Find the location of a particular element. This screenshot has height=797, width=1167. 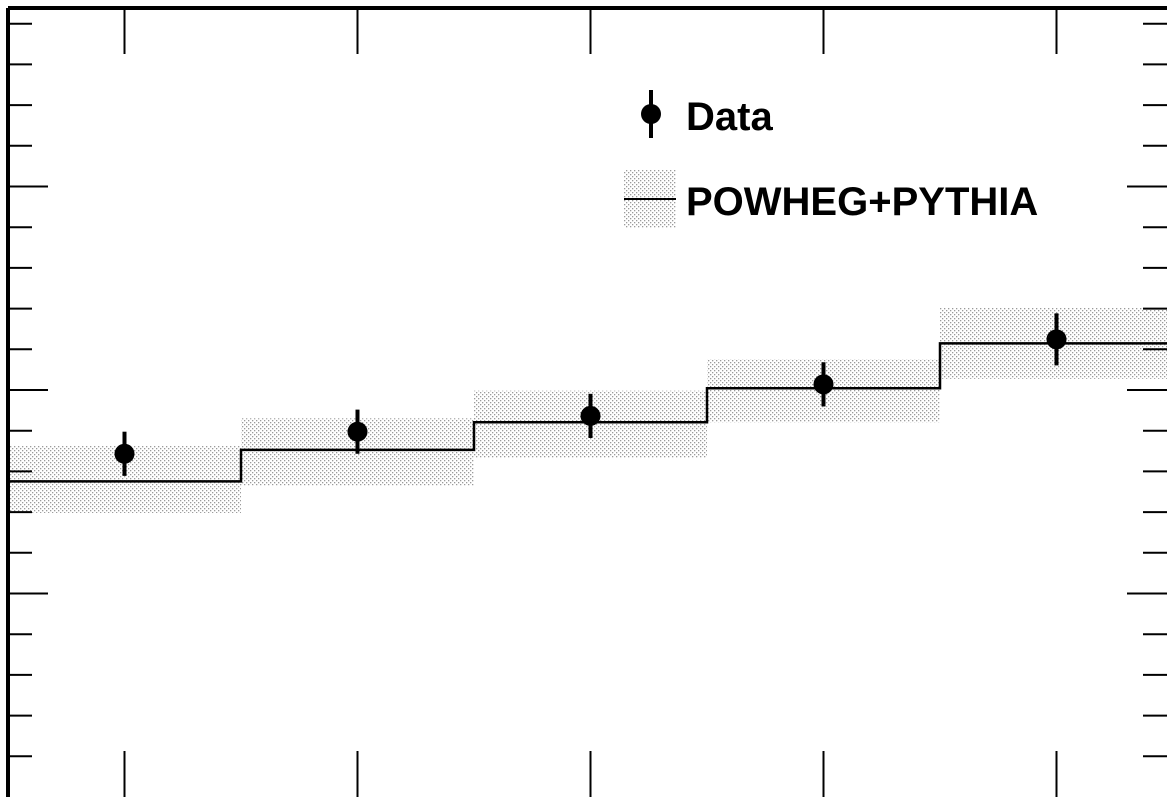

legend-entry-powheg: POWHEG+PYTHIA is located at coordinates (831, 199).